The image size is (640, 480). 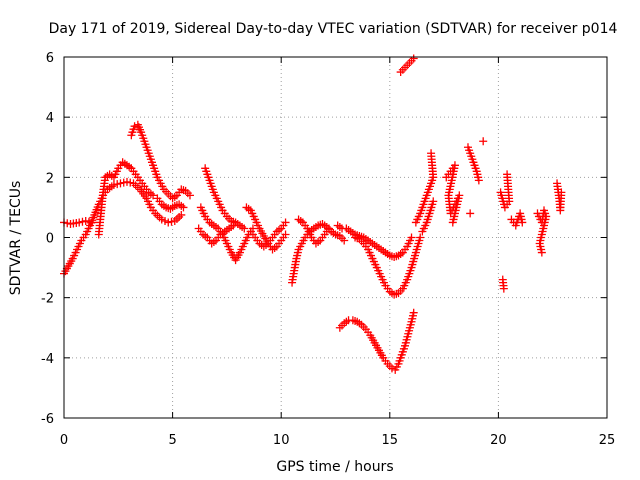 I want to click on x-tick-label: 5, so click(x=172, y=440).